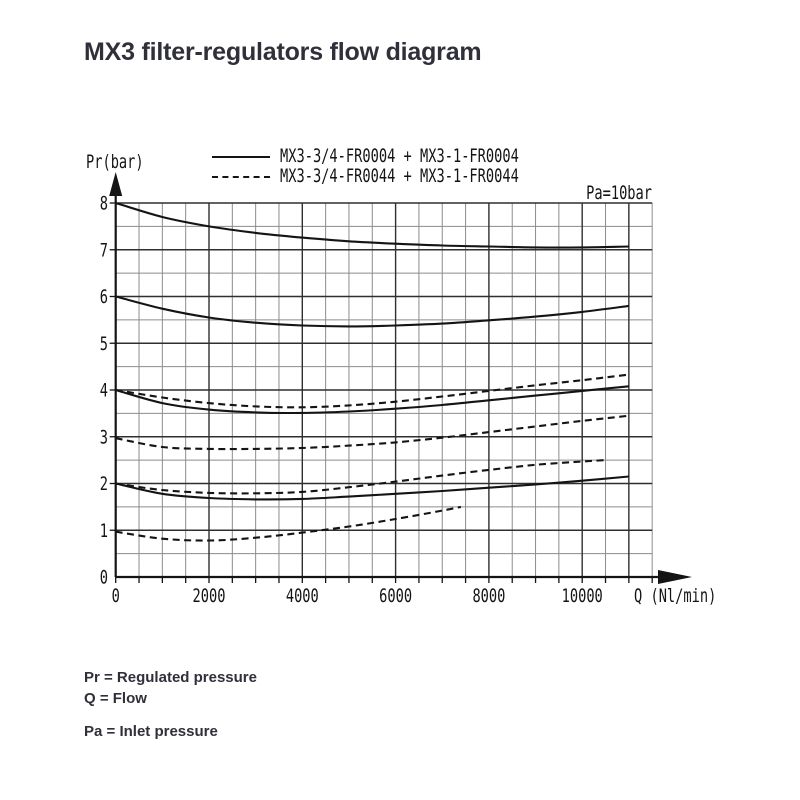 This screenshot has width=800, height=800. What do you see at coordinates (104, 297) in the screenshot?
I see `y-tick-label: 6` at bounding box center [104, 297].